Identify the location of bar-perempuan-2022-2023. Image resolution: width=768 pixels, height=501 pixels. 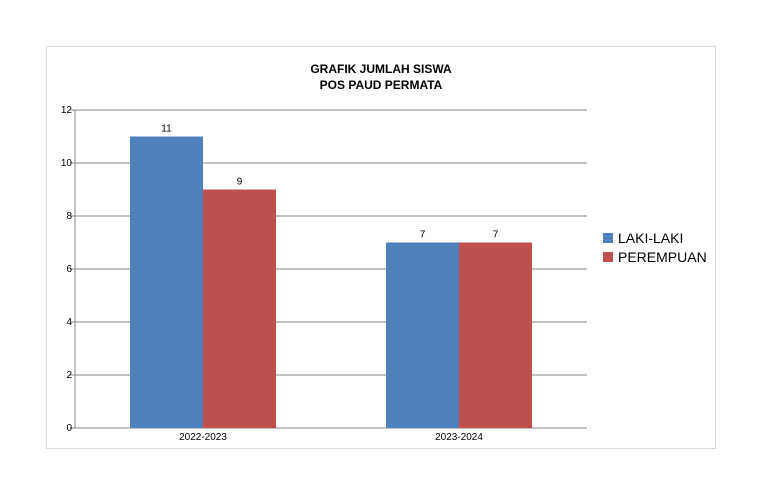
(239, 308).